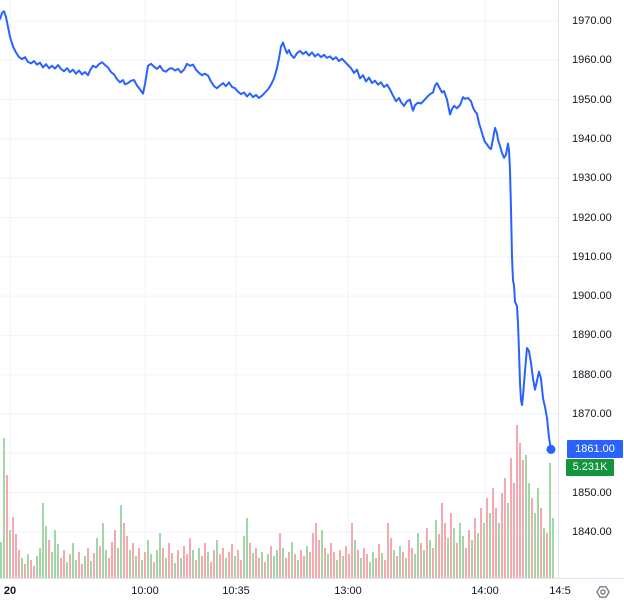  I want to click on price-tick-label: 1960.00, so click(592, 60).